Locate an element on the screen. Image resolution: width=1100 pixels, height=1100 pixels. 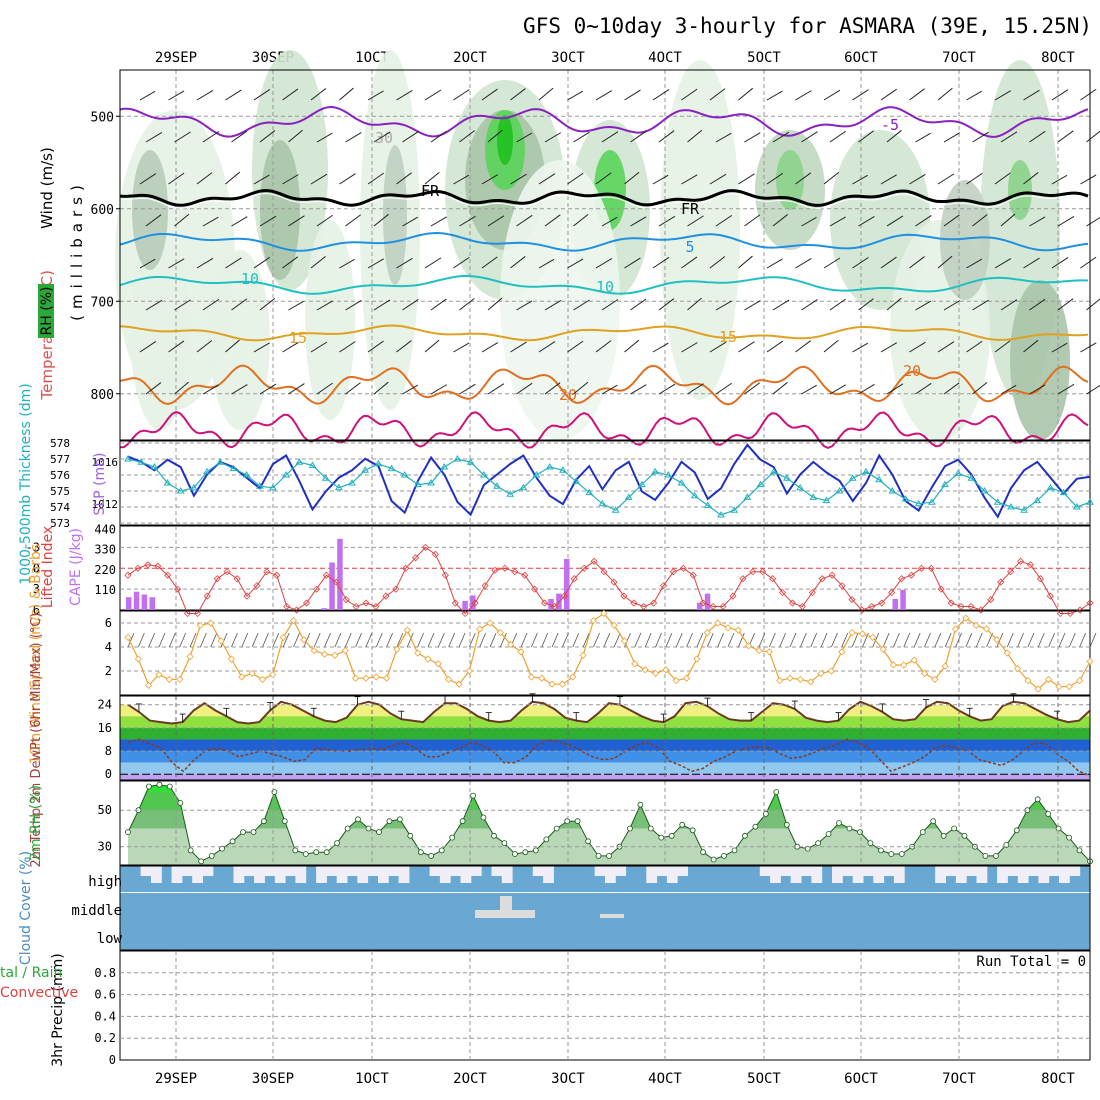
isotherm-freezing-line is located at coordinates (604, 198).